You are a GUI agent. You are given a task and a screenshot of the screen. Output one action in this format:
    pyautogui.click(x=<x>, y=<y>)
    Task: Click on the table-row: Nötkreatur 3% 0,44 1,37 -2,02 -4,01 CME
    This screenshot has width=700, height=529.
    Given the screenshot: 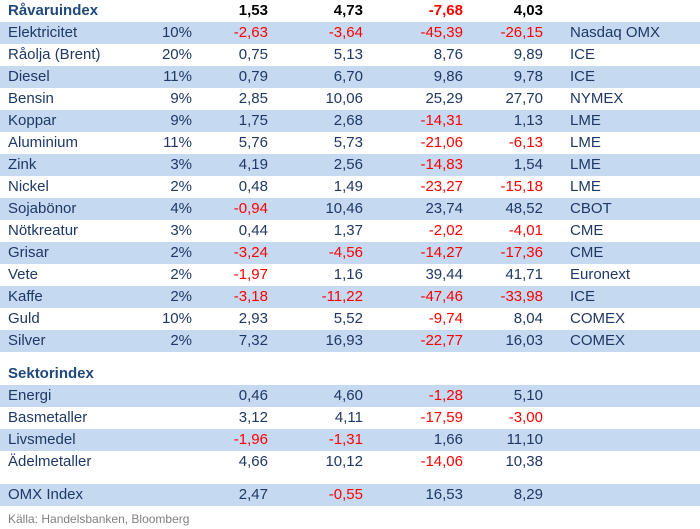 What is the action you would take?
    pyautogui.click(x=350, y=231)
    